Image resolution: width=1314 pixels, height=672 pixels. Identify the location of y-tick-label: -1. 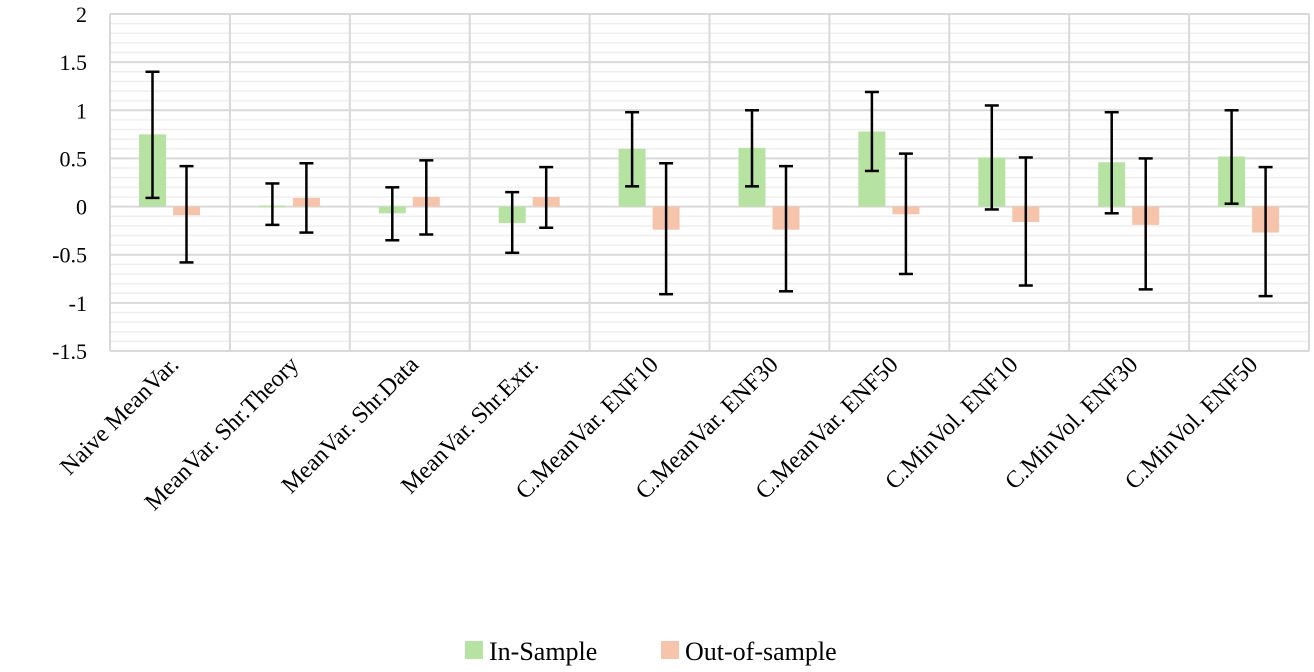
(78, 303).